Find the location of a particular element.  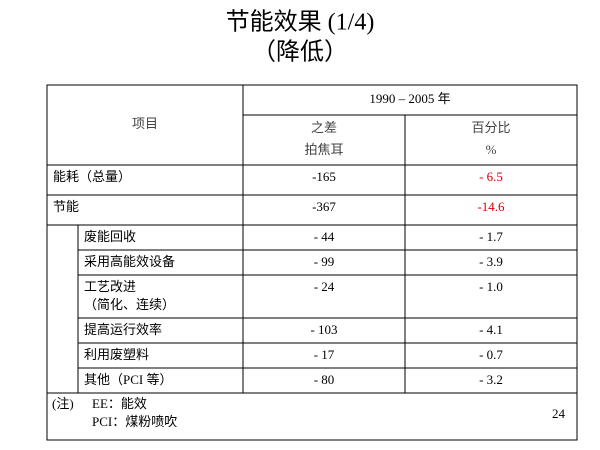

note-label: (注) is located at coordinates (63, 403).